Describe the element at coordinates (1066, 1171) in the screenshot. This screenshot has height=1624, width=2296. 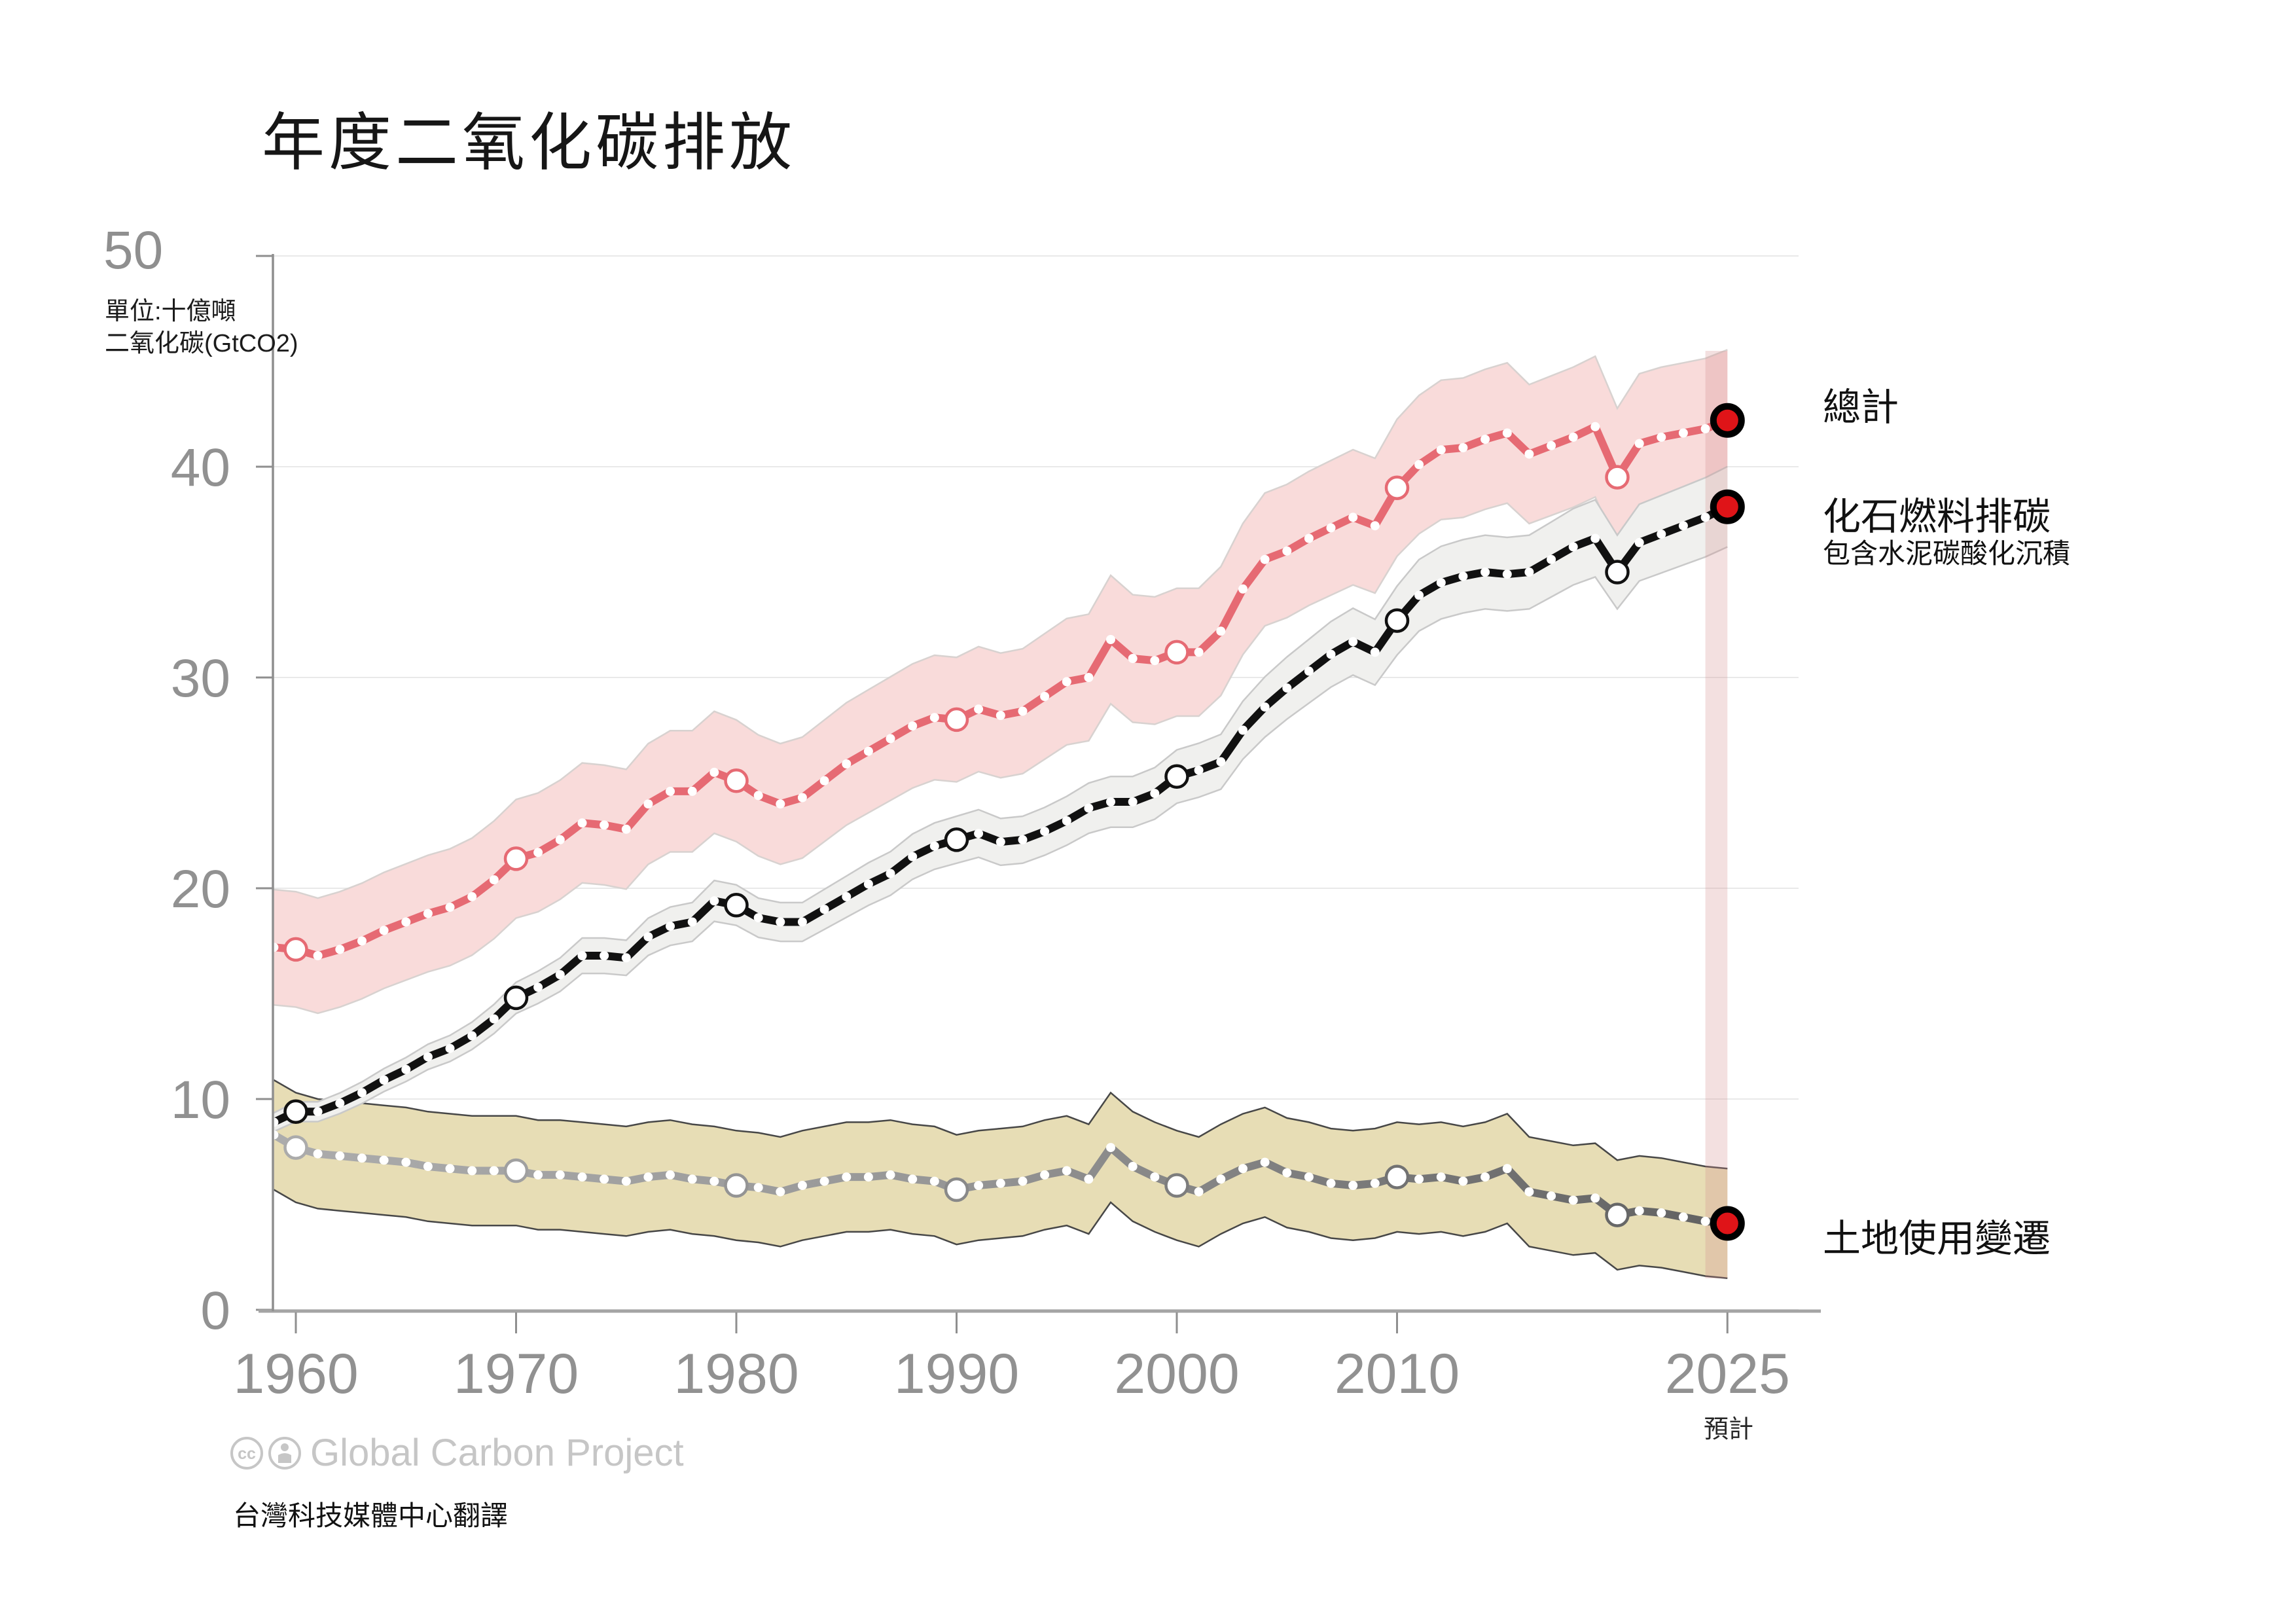
I see `land_use-year-dot-1995` at that location.